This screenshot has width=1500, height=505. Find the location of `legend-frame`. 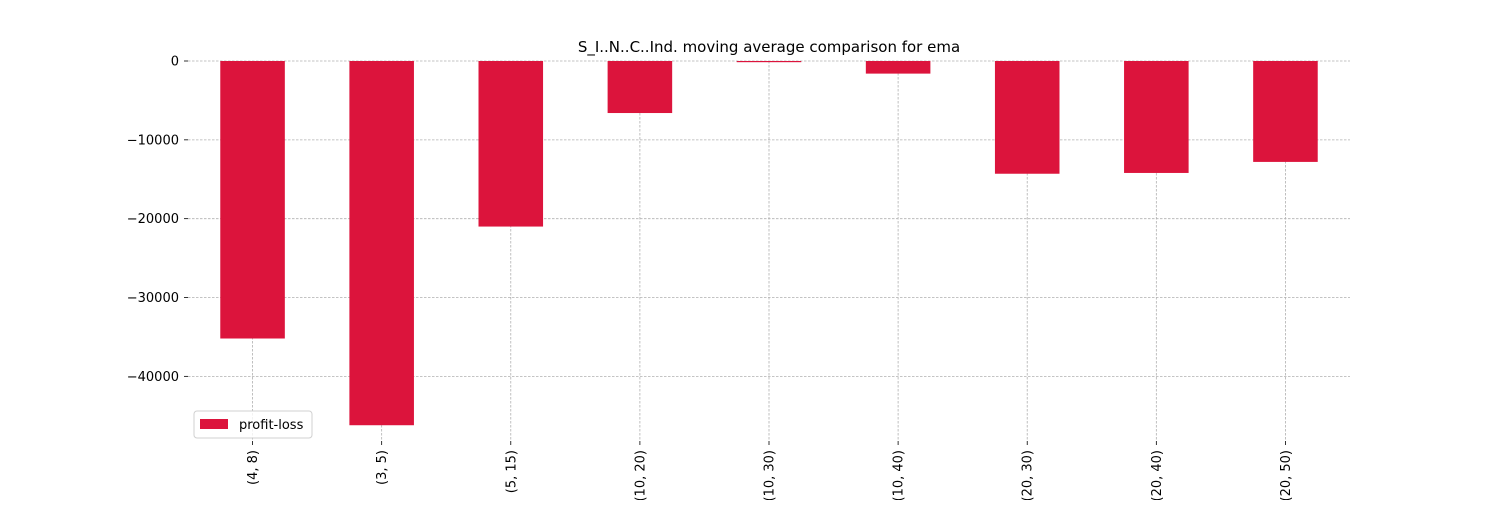

legend-frame is located at coordinates (253, 424).